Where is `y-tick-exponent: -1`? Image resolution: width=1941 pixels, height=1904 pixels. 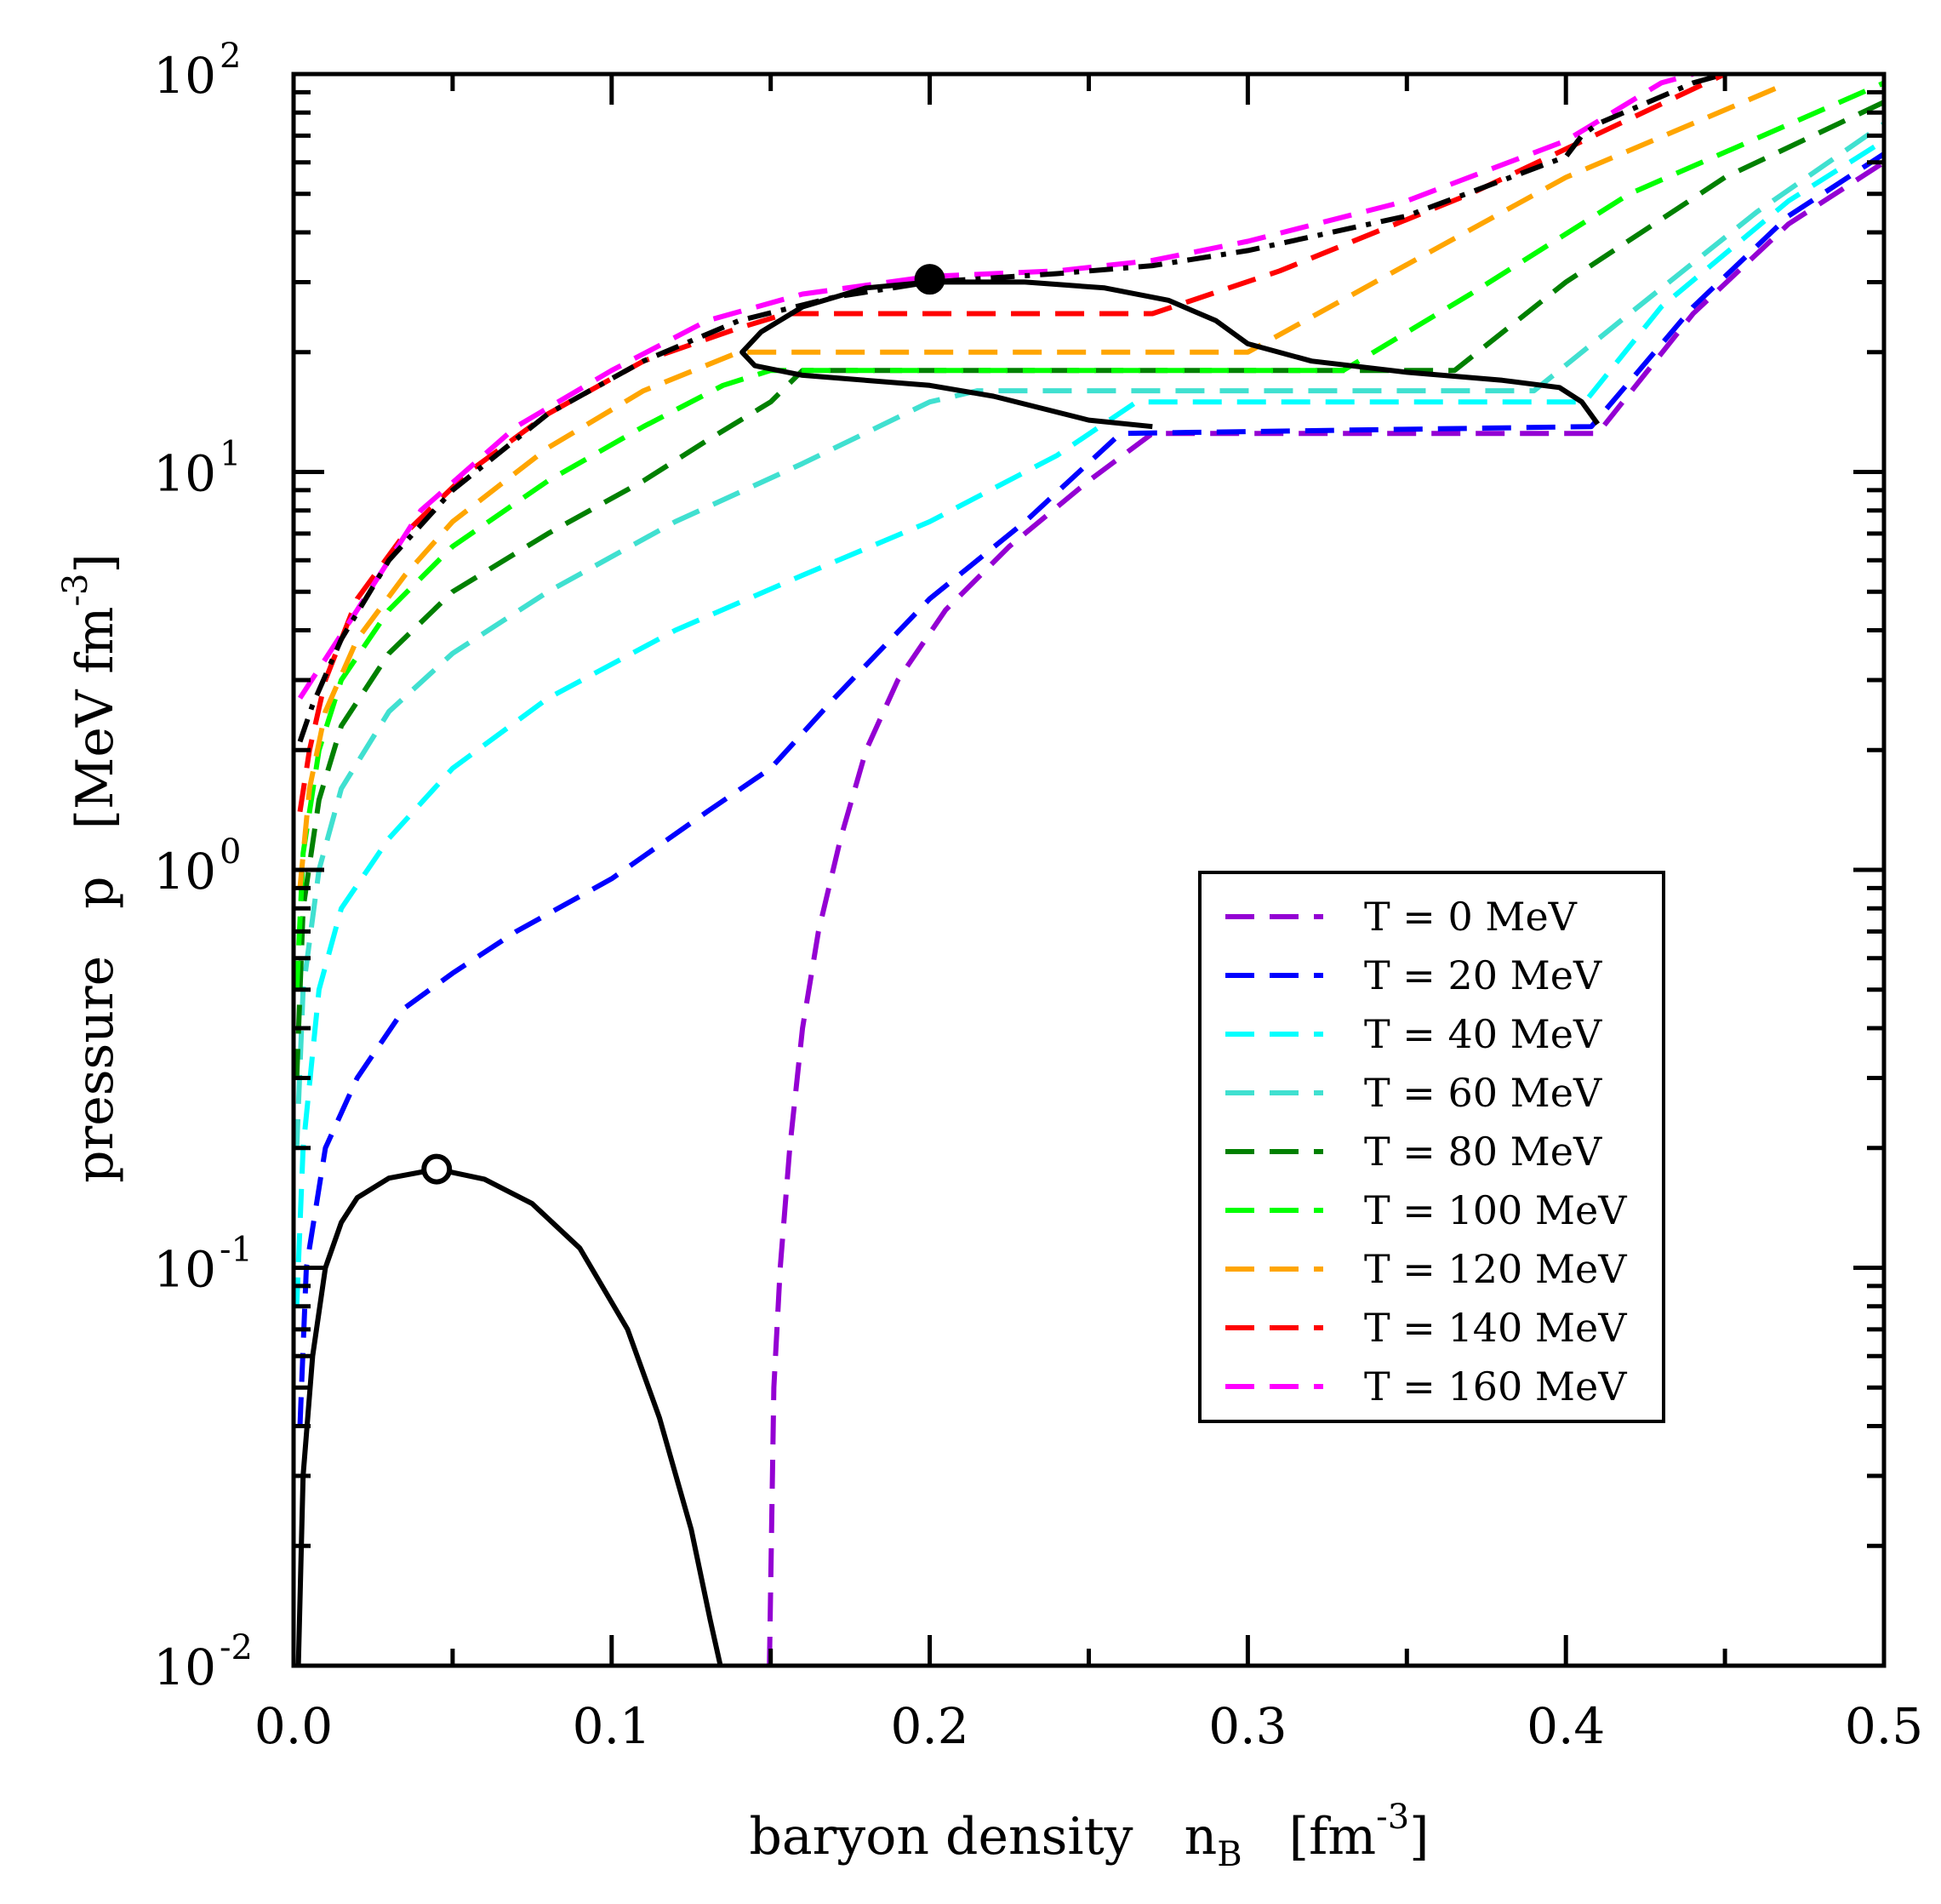
y-tick-exponent: -1 is located at coordinates (237, 1250).